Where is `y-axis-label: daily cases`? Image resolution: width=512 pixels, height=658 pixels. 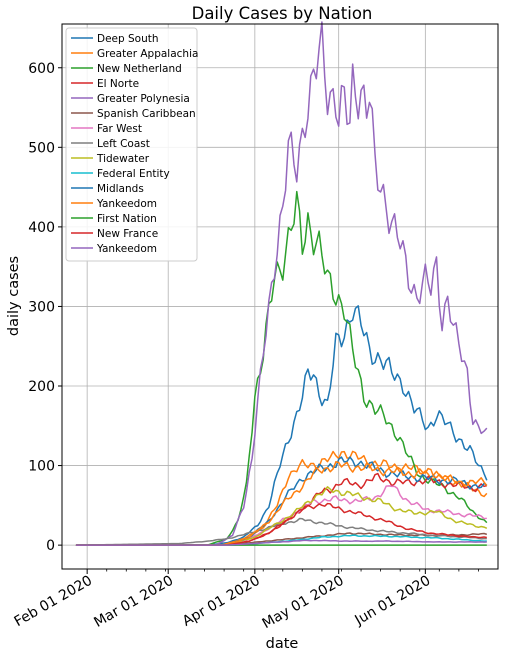
y-axis-label: daily cases is located at coordinates (14, 296).